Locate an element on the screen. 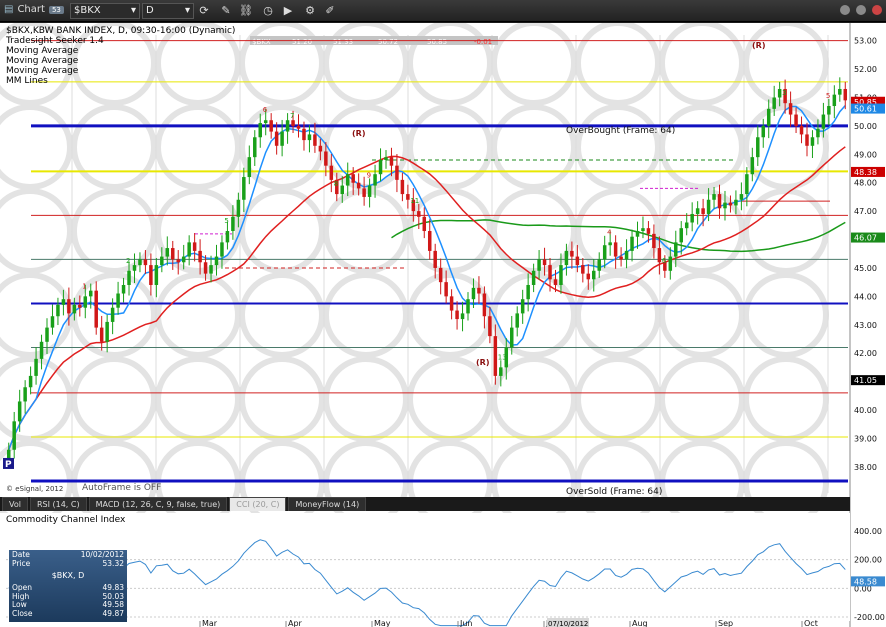  info-open: 49.83 is located at coordinates (113, 587).